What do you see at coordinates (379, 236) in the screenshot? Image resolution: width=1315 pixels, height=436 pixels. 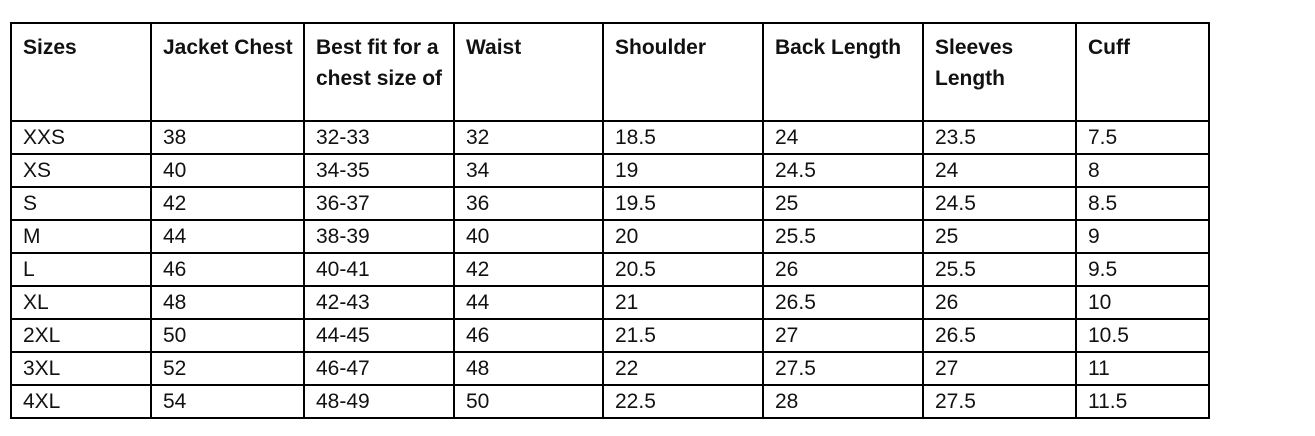 I see `table-cell: 38-39` at bounding box center [379, 236].